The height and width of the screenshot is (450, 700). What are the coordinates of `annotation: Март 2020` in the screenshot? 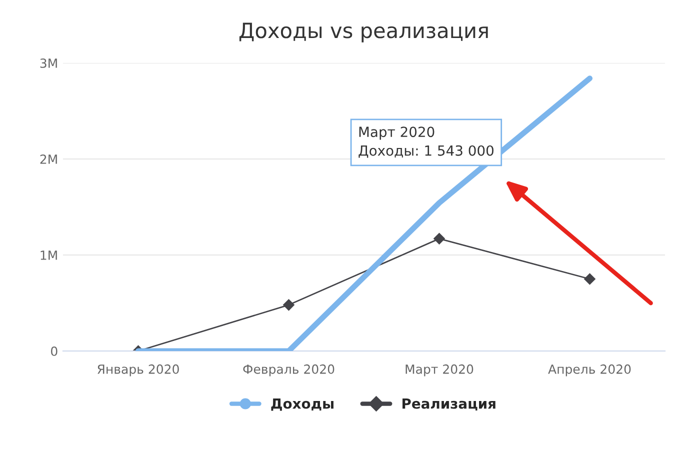 It's located at (396, 133).